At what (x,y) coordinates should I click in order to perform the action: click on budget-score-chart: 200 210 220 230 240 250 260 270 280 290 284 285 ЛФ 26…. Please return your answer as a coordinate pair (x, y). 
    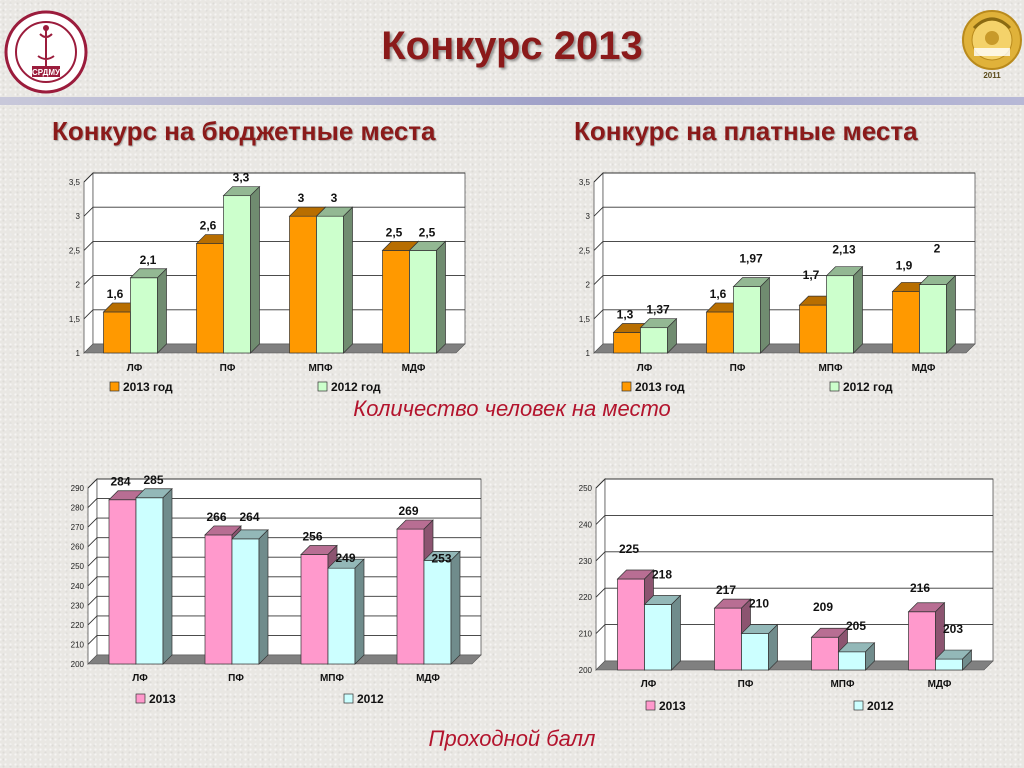
    Looking at the image, I should click on (276, 589).